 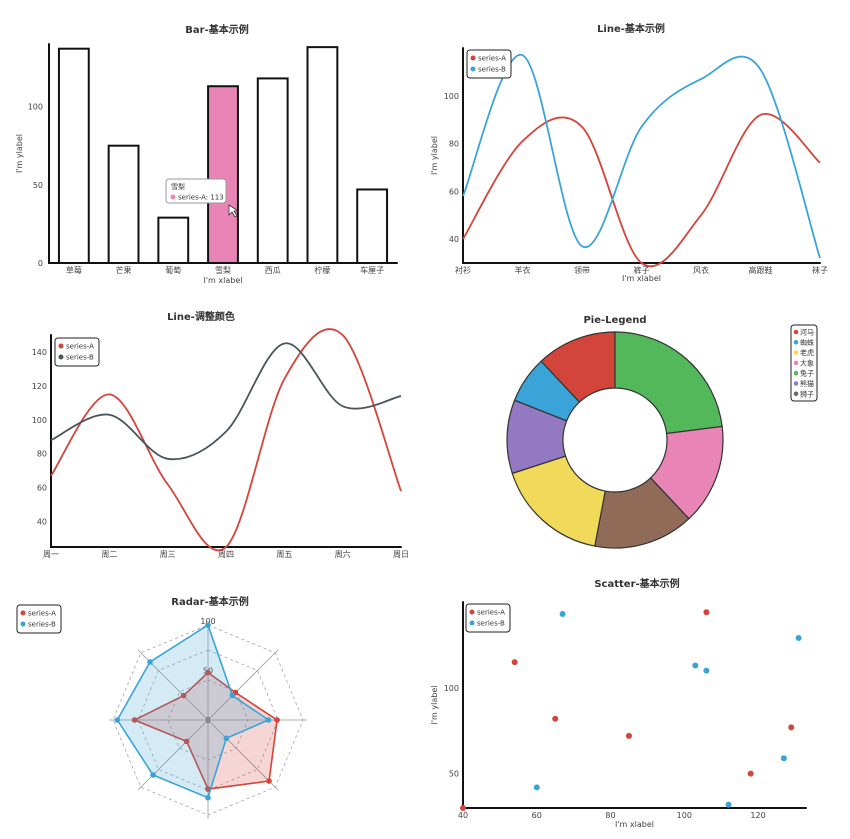 I want to click on line2-legend-label: series-B, so click(x=80, y=358).